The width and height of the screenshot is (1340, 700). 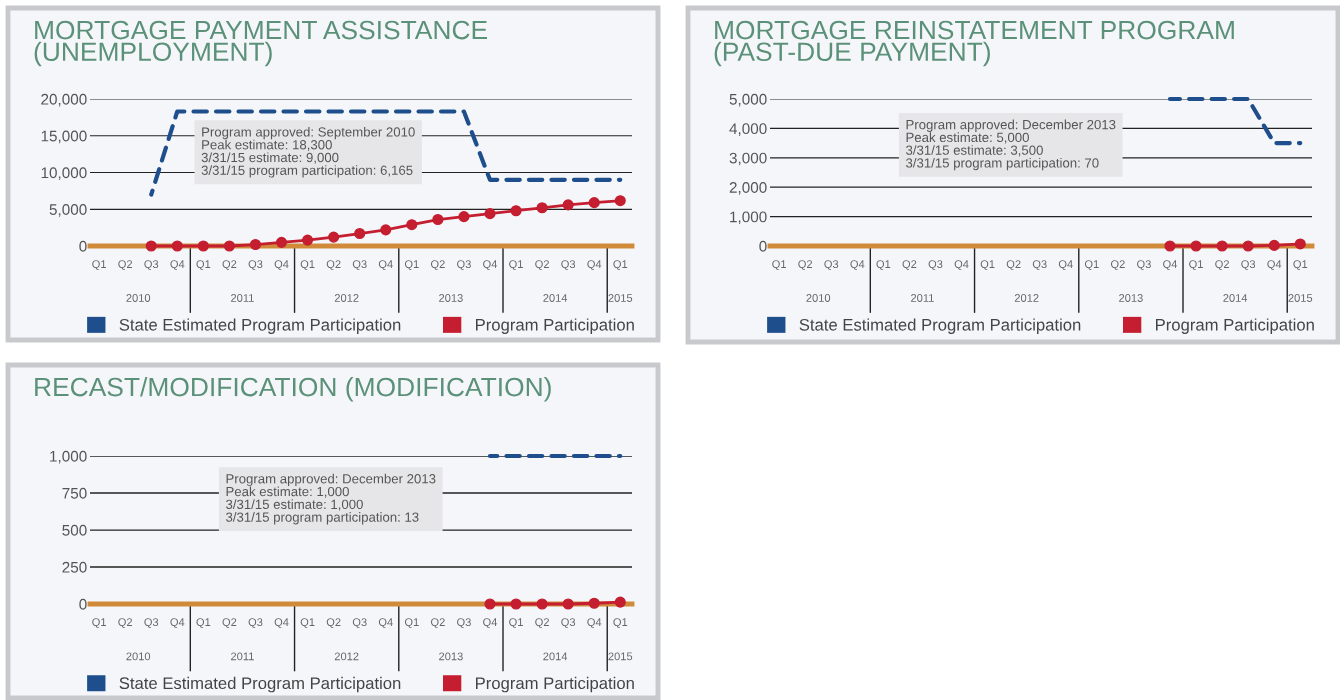 I want to click on annotation: Program approved: December 2013 Peak estimate: 1,000 3/31/15 estimate: 1,000 3/31/15 program participation: 13, so click(x=331, y=499).